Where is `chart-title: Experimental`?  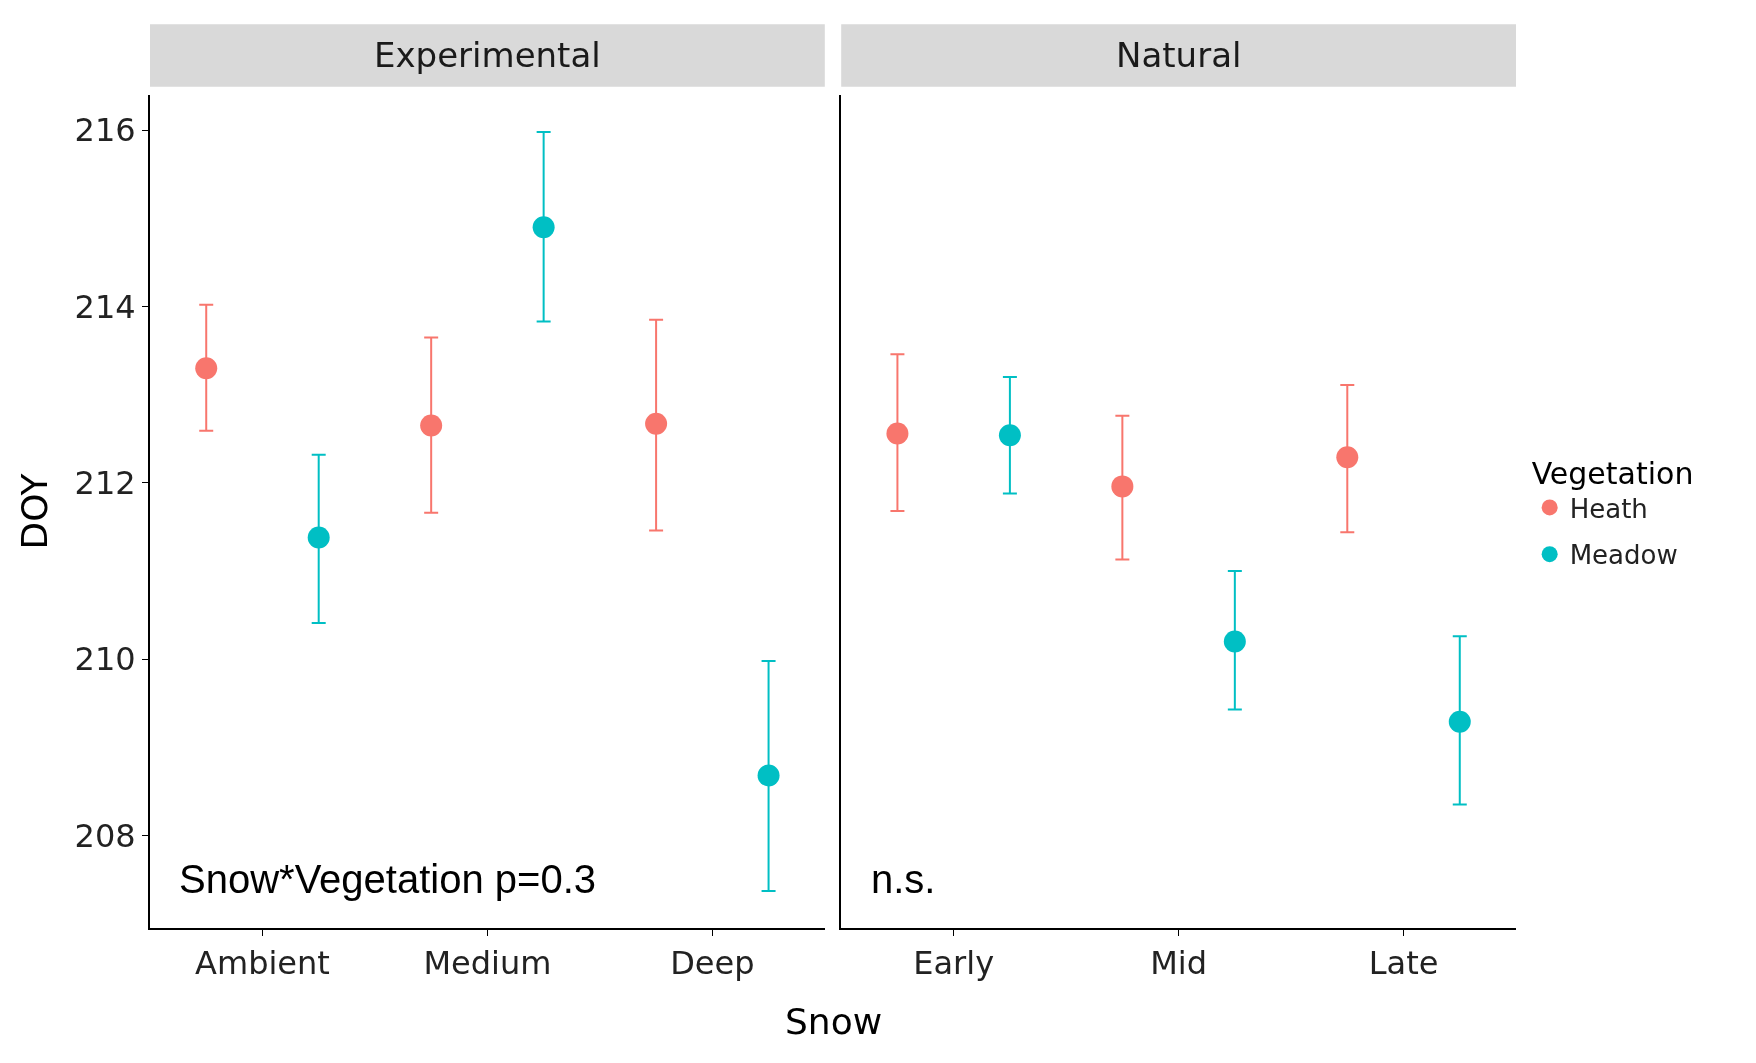
chart-title: Experimental is located at coordinates (487, 55).